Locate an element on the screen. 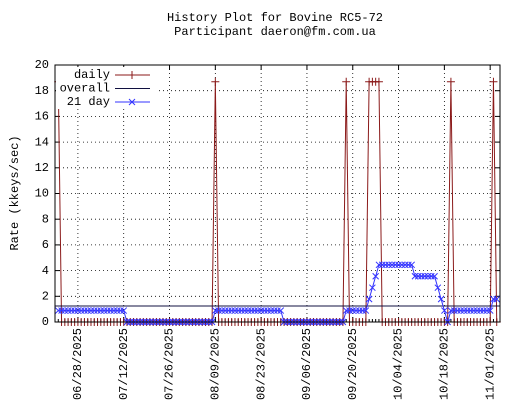 This screenshot has height=400, width=520. x-tick-label: 08/23/2025 is located at coordinates (261, 364).